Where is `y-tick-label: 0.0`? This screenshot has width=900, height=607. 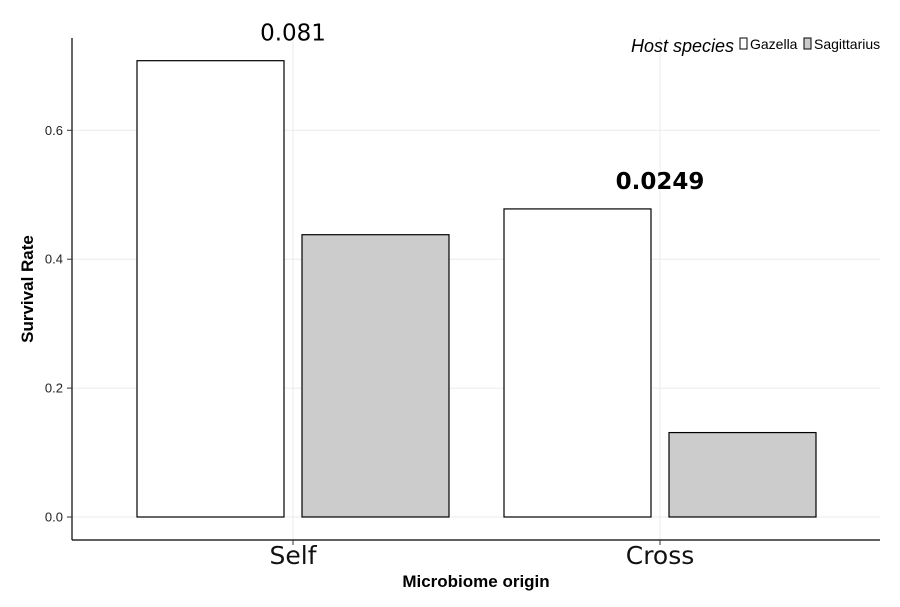 y-tick-label: 0.0 is located at coordinates (54, 517).